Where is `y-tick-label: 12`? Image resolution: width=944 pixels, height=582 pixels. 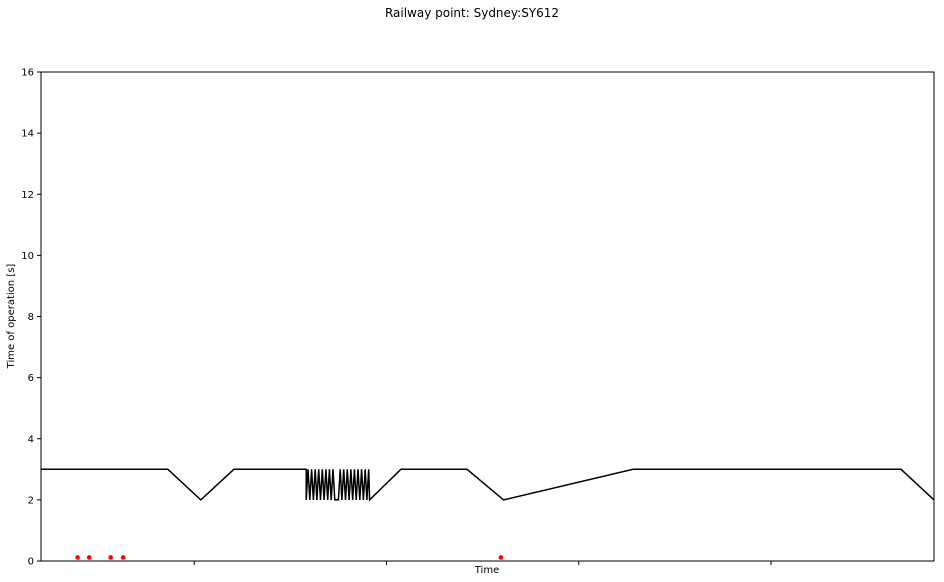
y-tick-label: 12 is located at coordinates (27, 195).